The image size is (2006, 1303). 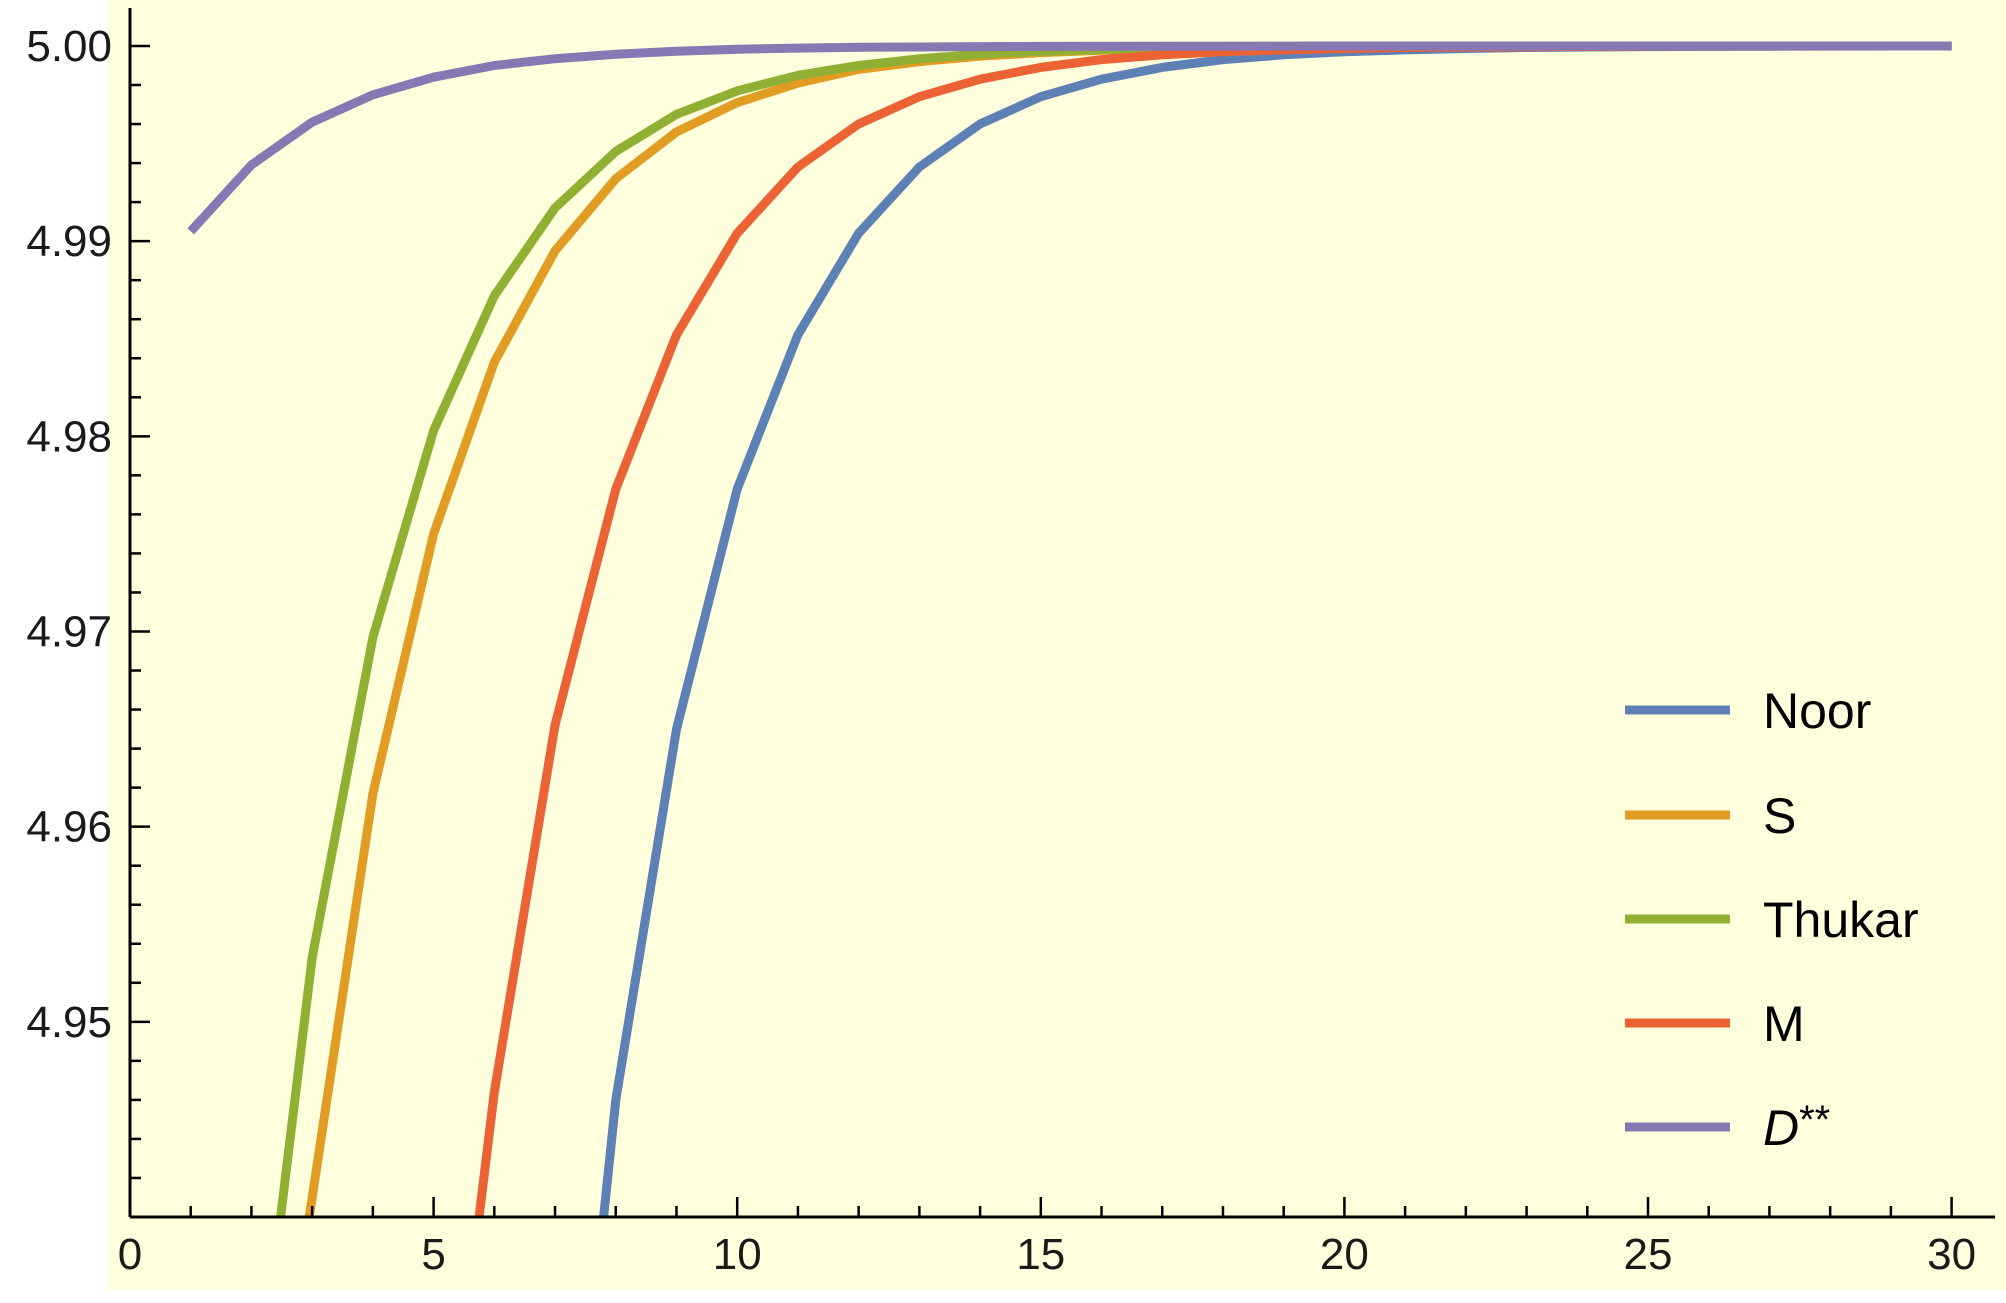 I want to click on x-tick-label: 0, so click(x=130, y=1254).